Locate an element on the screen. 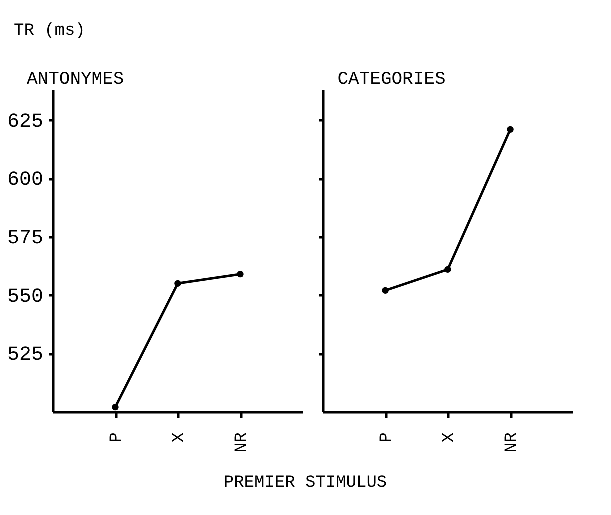 This screenshot has width=611, height=515. chart-title: CATEGORIES is located at coordinates (392, 80).